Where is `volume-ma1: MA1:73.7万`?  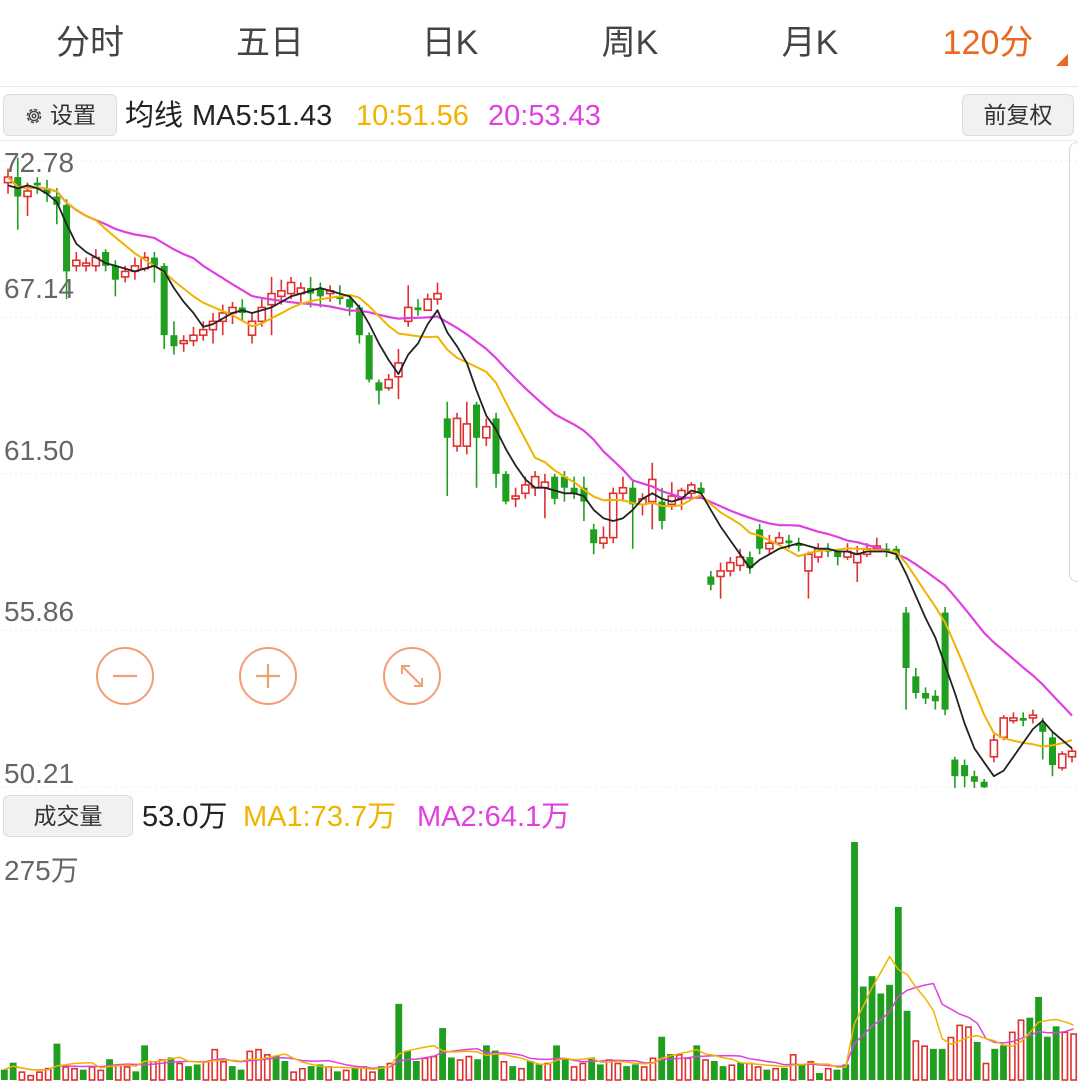 volume-ma1: MA1:73.7万 is located at coordinates (320, 817).